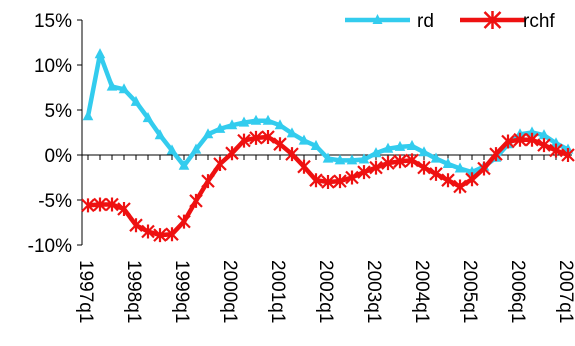 The height and width of the screenshot is (346, 575). I want to click on x-tick-label: 2002q1, so click(325, 291).